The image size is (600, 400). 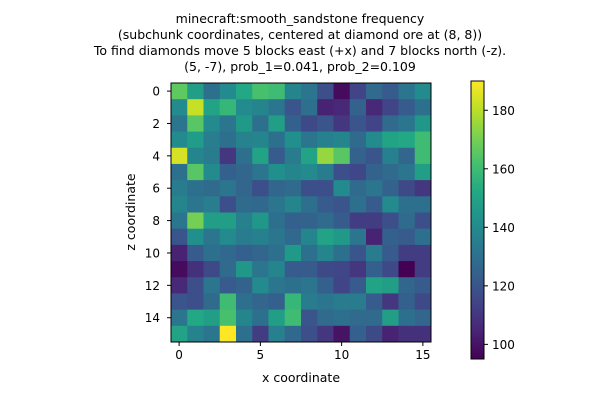 What do you see at coordinates (156, 221) in the screenshot?
I see `y-tick-label: 8` at bounding box center [156, 221].